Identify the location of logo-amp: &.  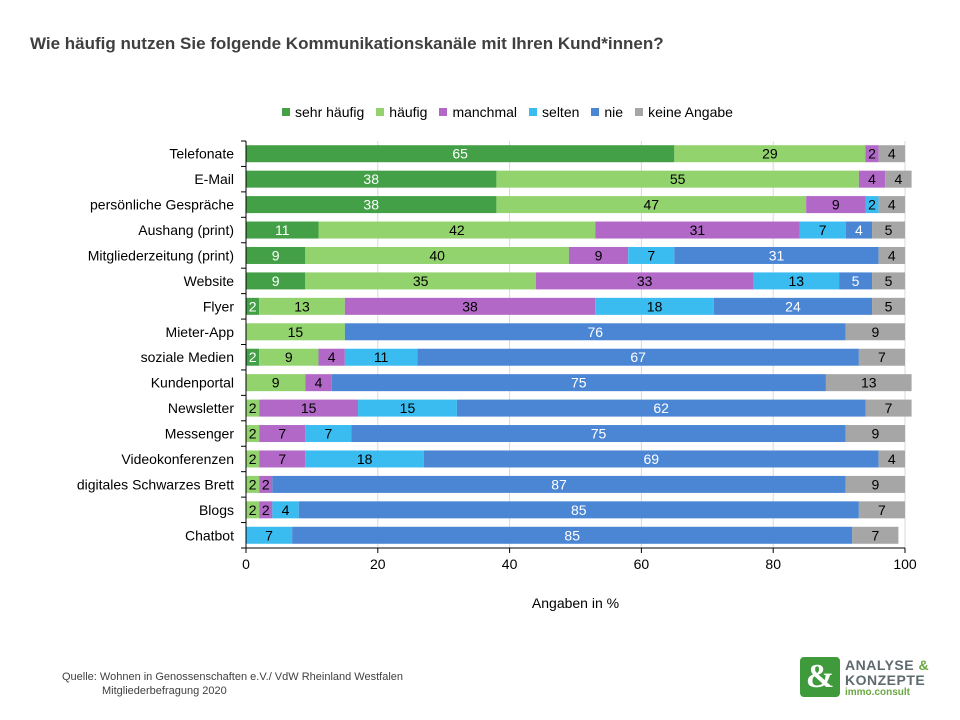
(924, 665).